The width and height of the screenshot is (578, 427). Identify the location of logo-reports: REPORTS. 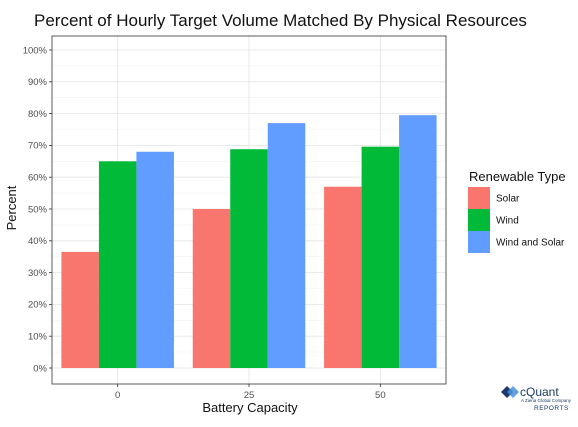
(551, 408).